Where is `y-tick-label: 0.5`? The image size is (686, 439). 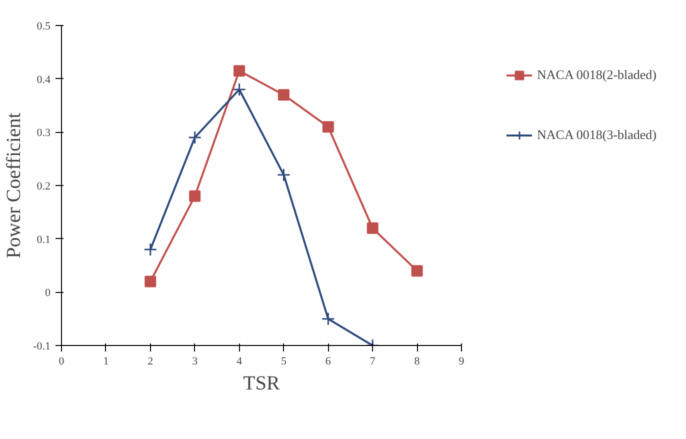
y-tick-label: 0.5 is located at coordinates (43, 26).